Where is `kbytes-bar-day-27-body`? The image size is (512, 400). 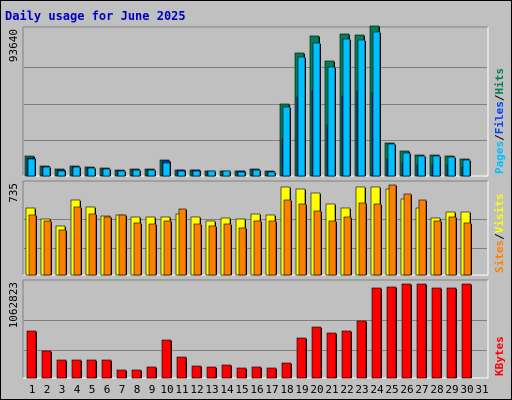
kbytes-bar-day-27-body is located at coordinates (421, 331).